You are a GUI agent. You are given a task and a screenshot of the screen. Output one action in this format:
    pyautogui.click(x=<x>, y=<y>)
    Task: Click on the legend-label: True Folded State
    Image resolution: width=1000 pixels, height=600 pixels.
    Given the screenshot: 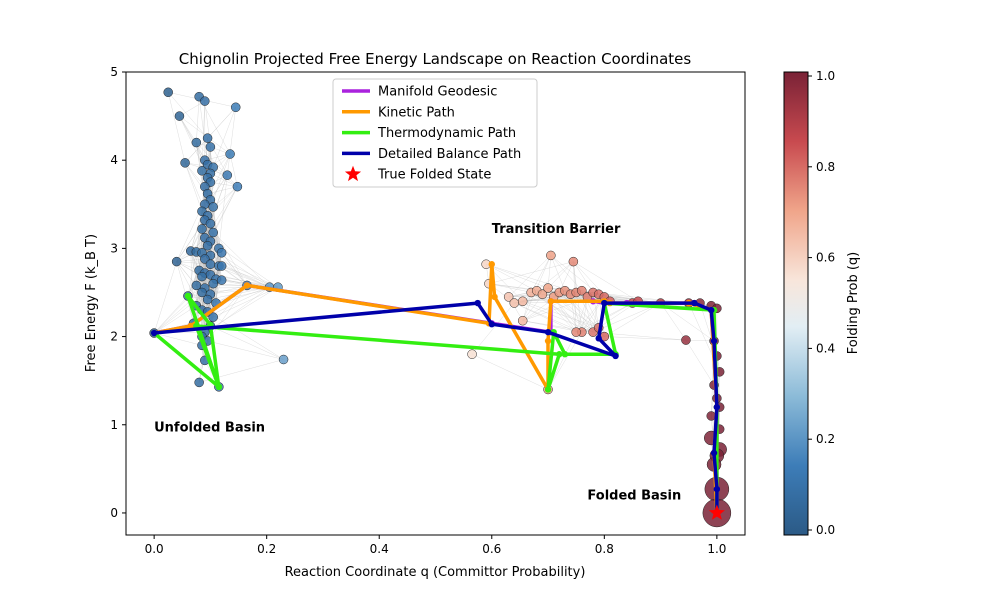 What is the action you would take?
    pyautogui.click(x=434, y=175)
    